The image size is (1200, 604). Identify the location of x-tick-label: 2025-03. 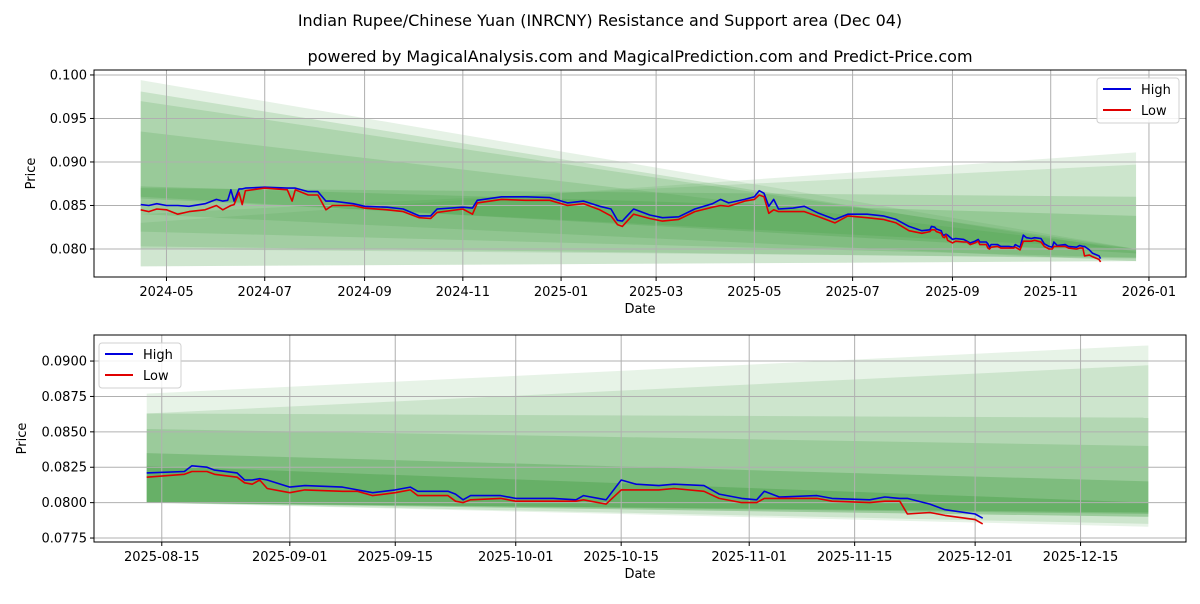
(656, 292).